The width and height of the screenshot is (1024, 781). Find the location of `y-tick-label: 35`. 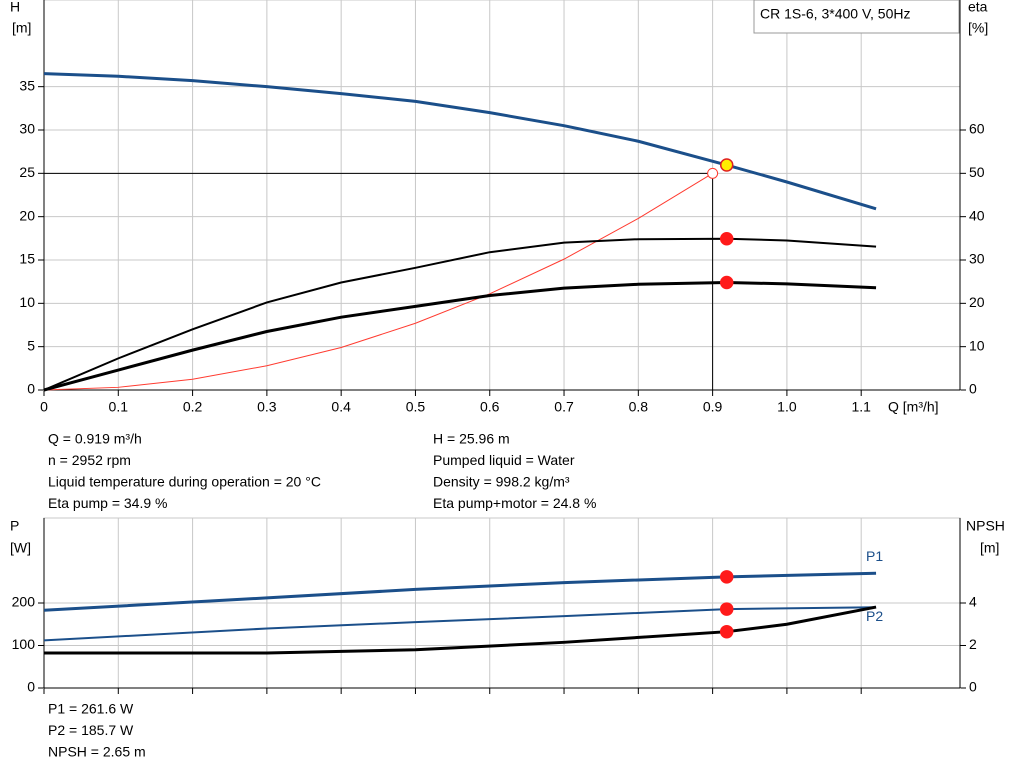

y-tick-label: 35 is located at coordinates (27, 85).